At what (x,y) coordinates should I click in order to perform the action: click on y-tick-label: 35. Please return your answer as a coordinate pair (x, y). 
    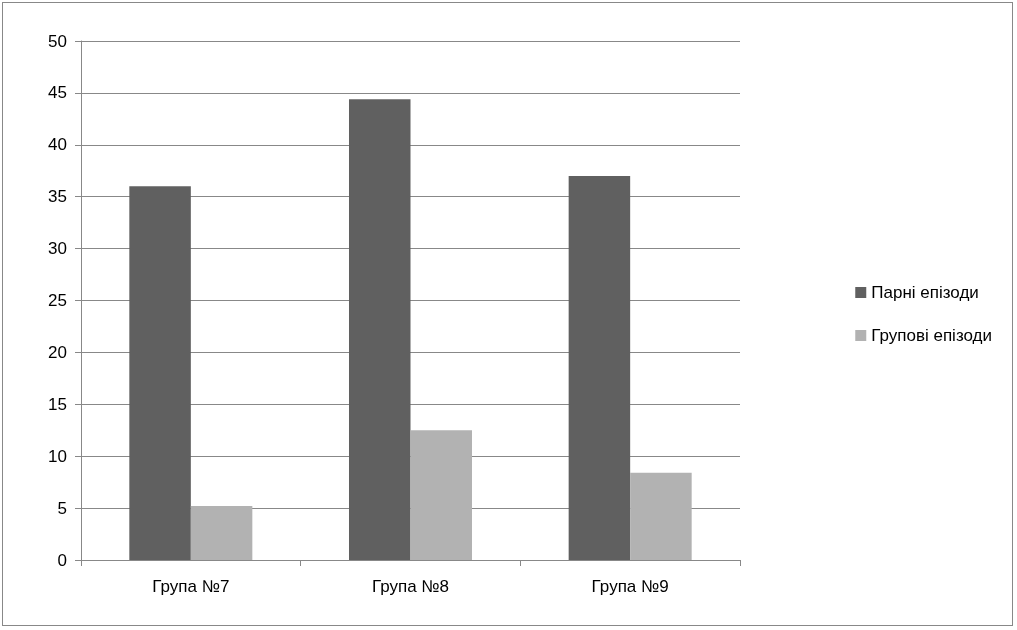
    Looking at the image, I should click on (57, 197).